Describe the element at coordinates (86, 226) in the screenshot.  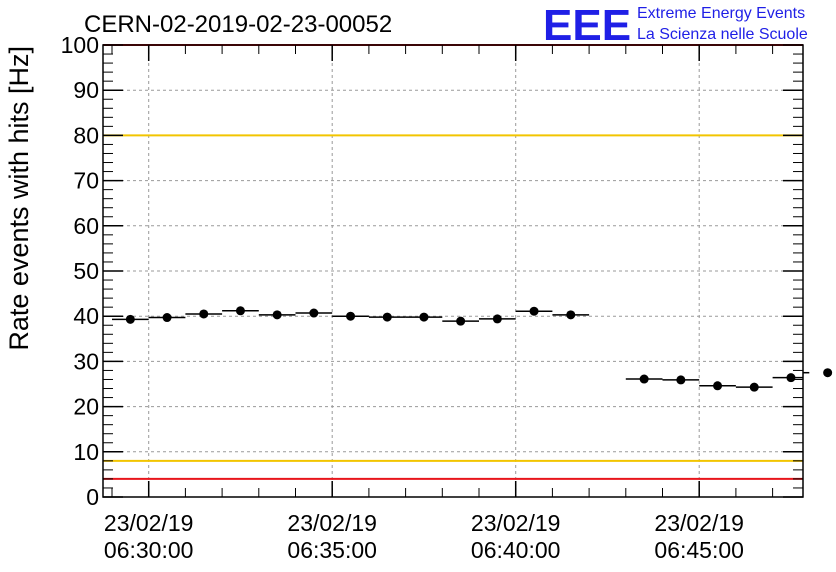
I see `y-tick-label: 60` at that location.